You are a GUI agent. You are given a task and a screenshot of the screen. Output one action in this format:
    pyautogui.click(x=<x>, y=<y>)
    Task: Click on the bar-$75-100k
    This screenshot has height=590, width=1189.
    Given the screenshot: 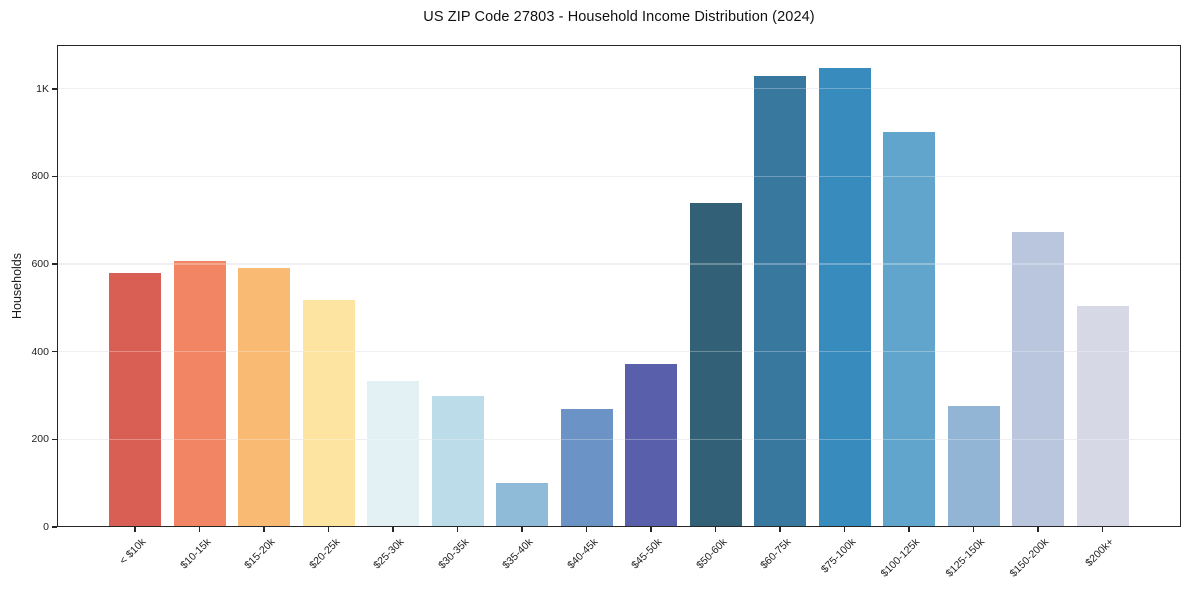 What is the action you would take?
    pyautogui.click(x=844, y=297)
    